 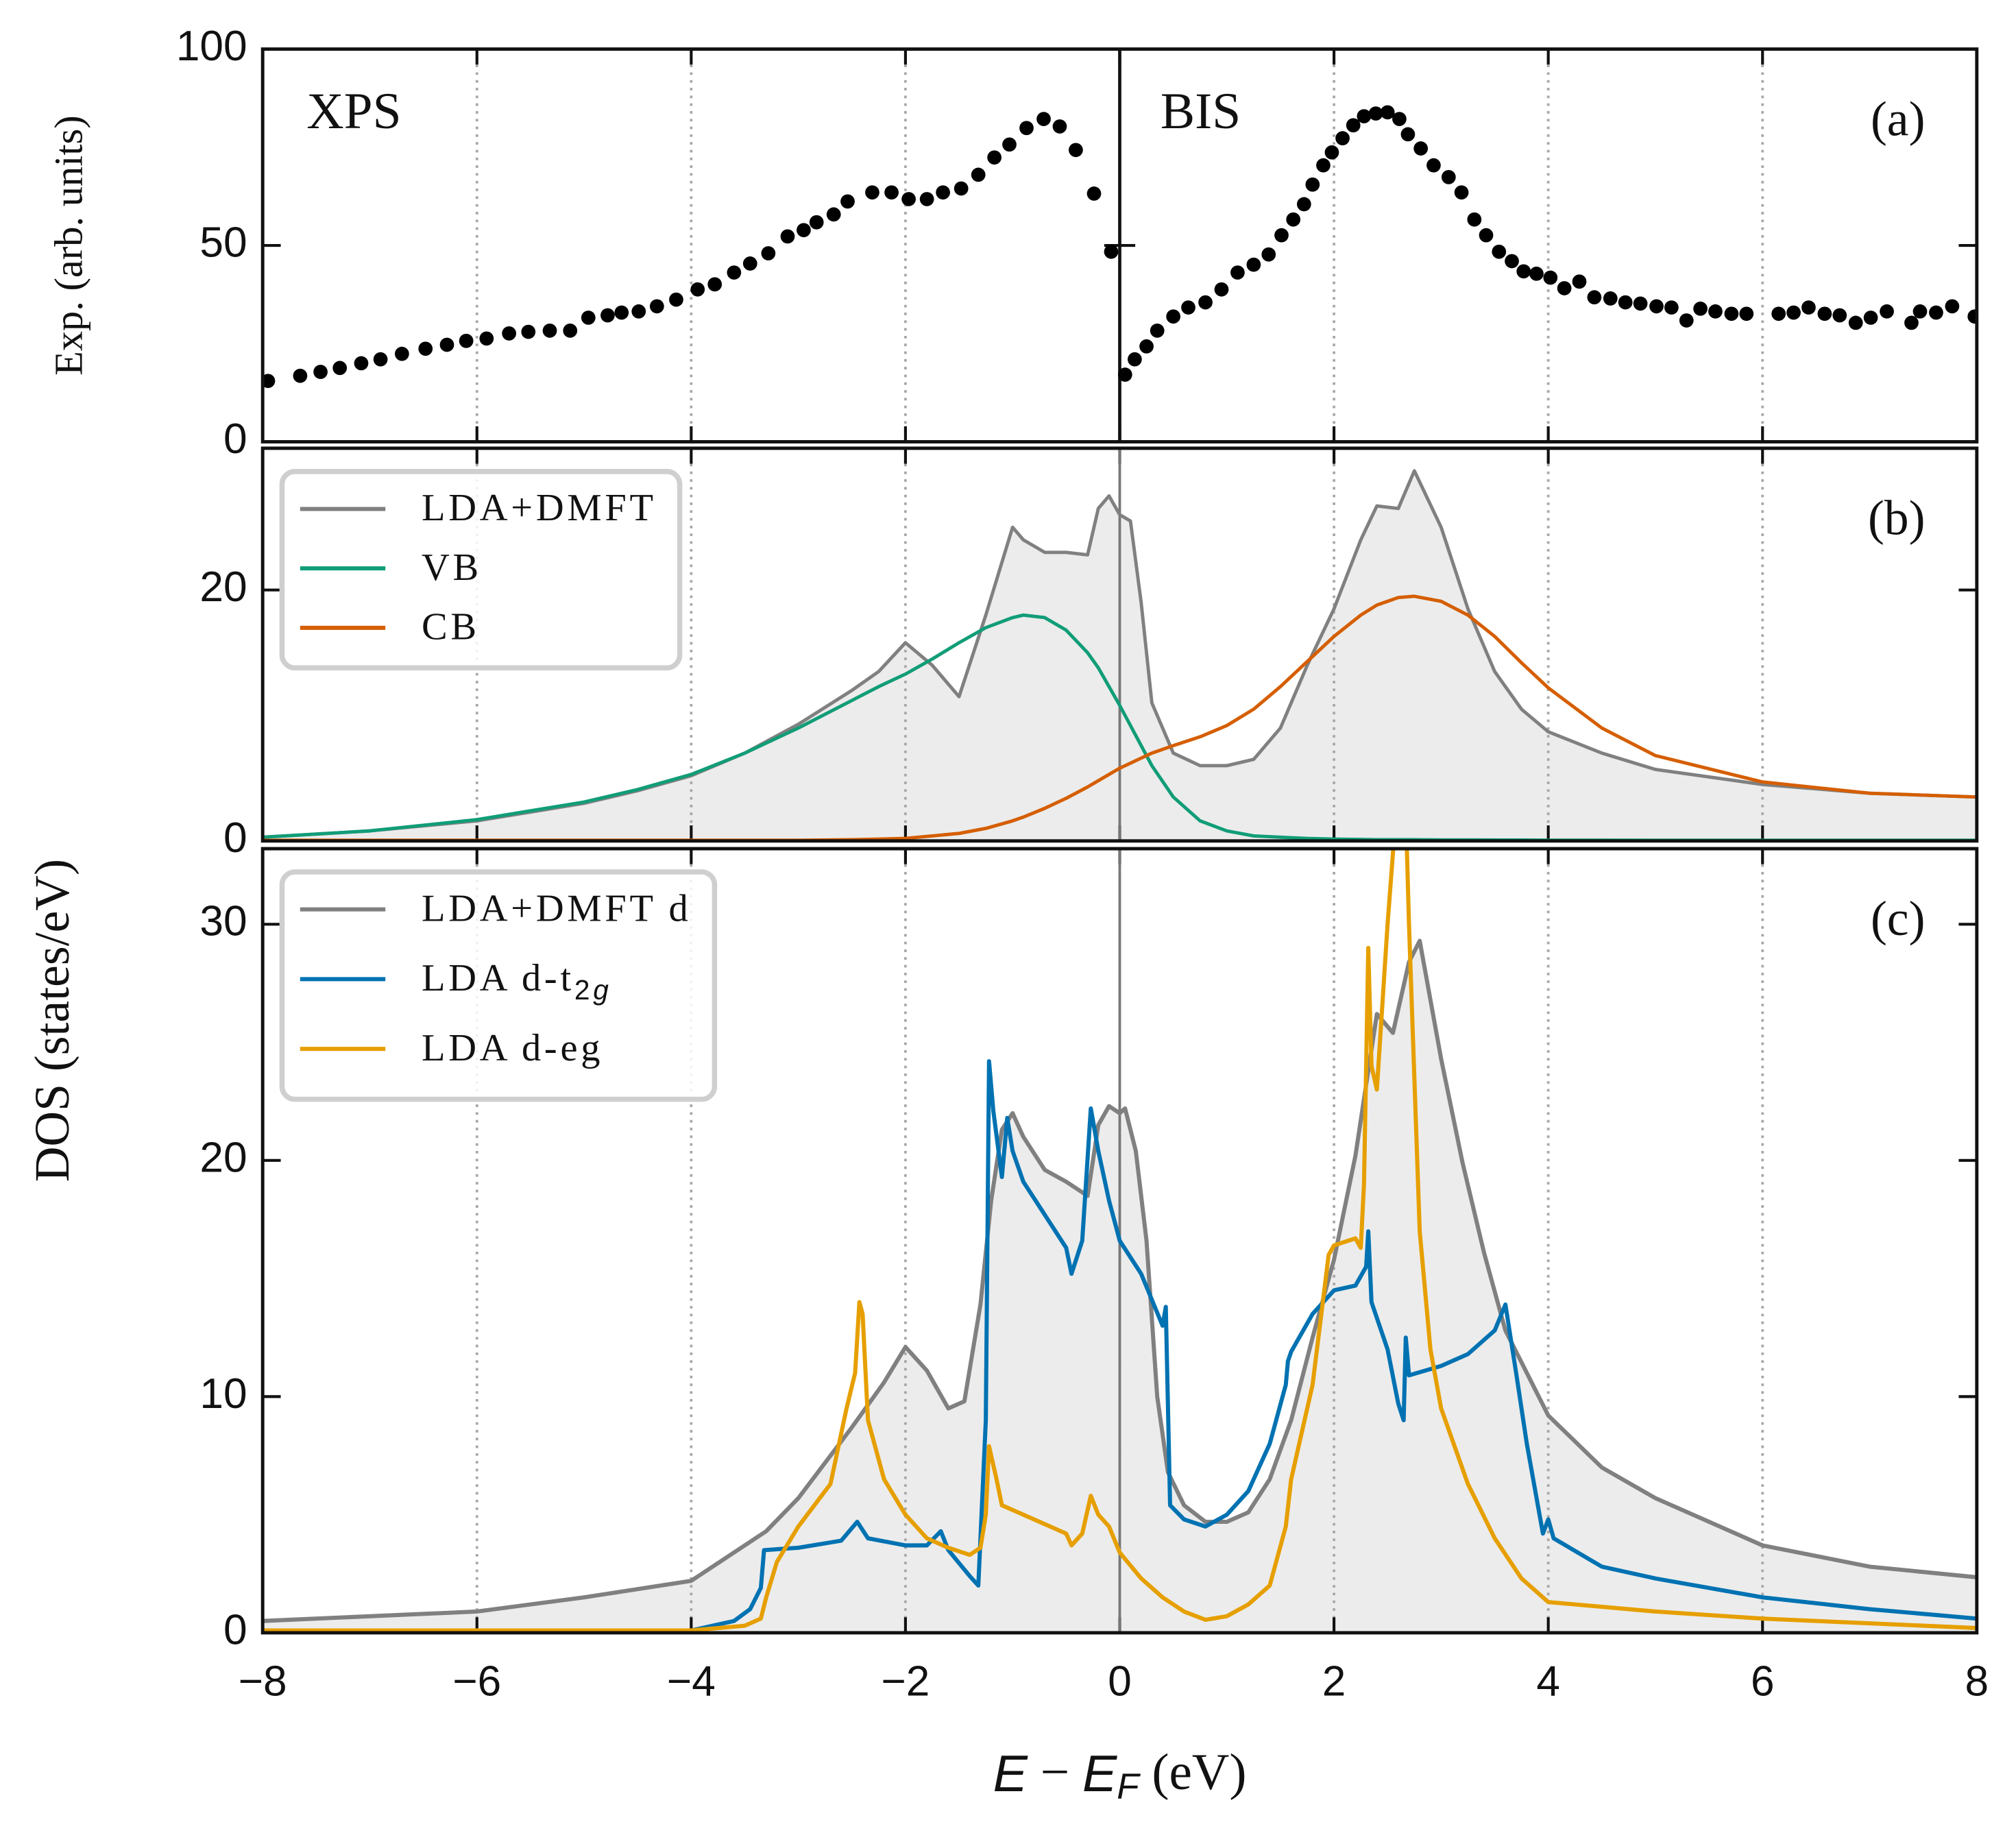 What do you see at coordinates (263, 1681) in the screenshot?
I see `x-tick-label: −8` at bounding box center [263, 1681].